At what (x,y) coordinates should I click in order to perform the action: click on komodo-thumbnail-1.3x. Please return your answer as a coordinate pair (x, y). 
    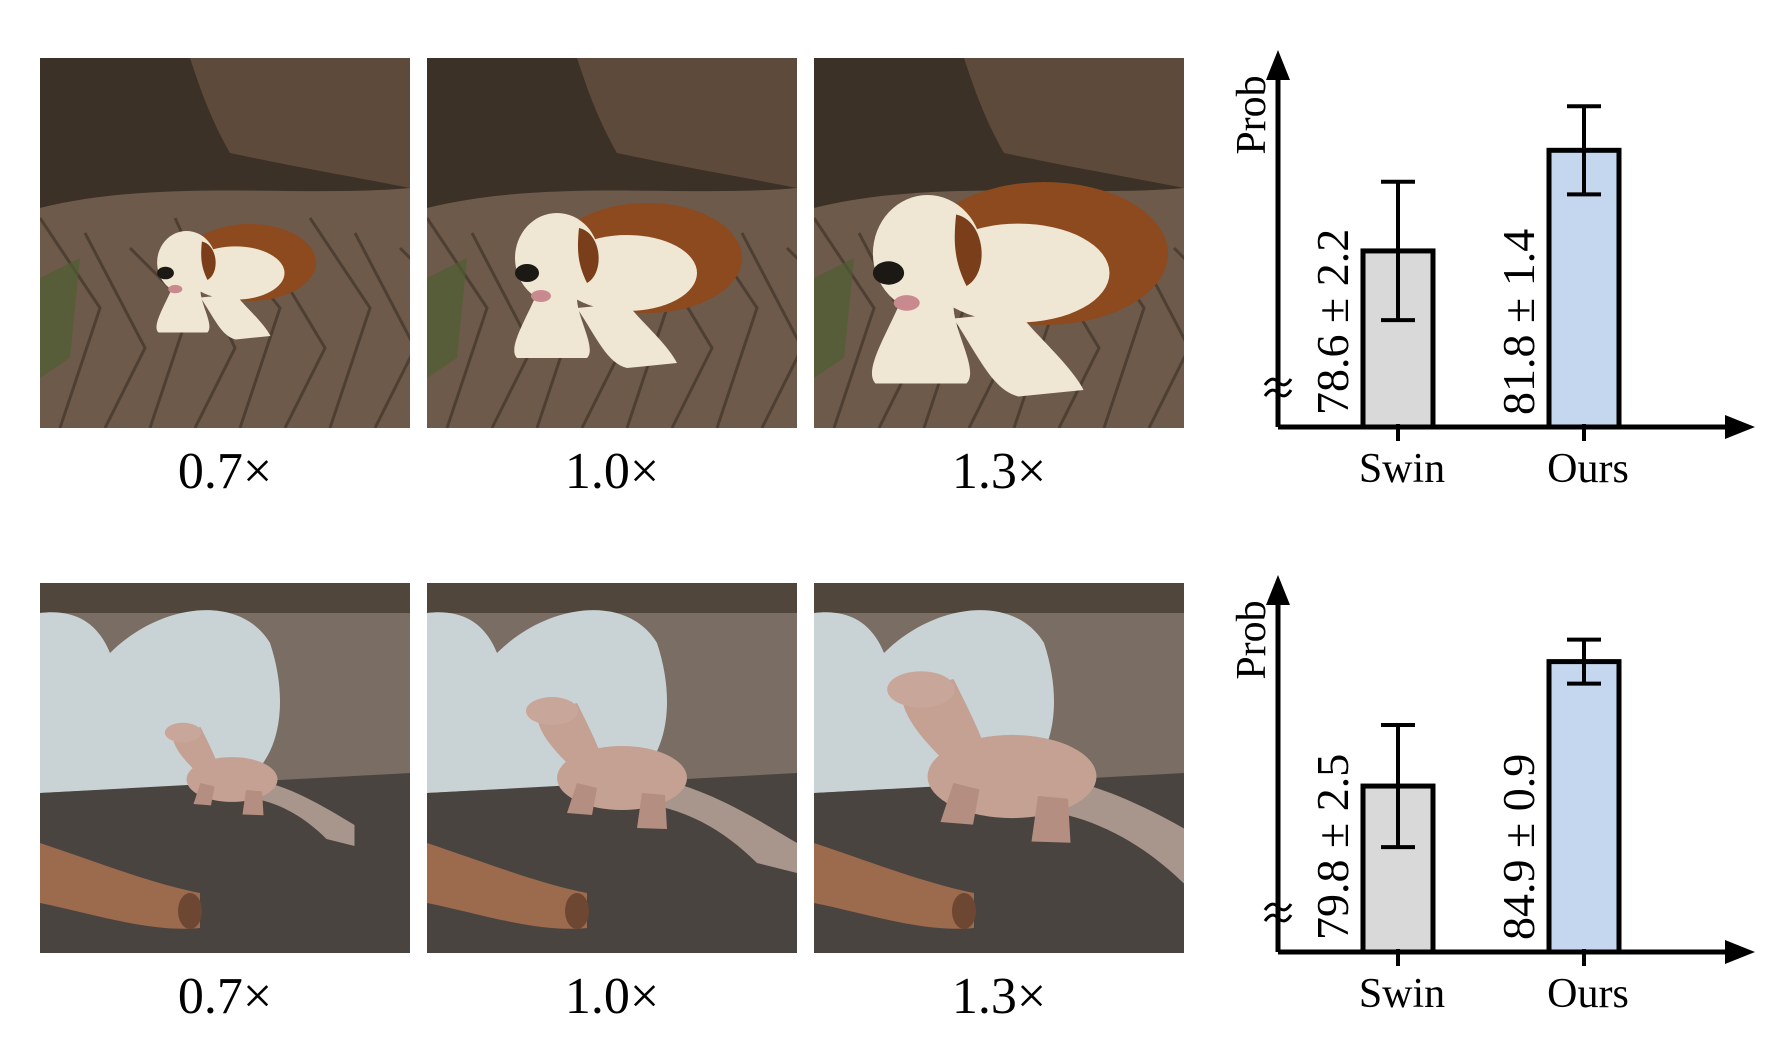
    Looking at the image, I should click on (999, 768).